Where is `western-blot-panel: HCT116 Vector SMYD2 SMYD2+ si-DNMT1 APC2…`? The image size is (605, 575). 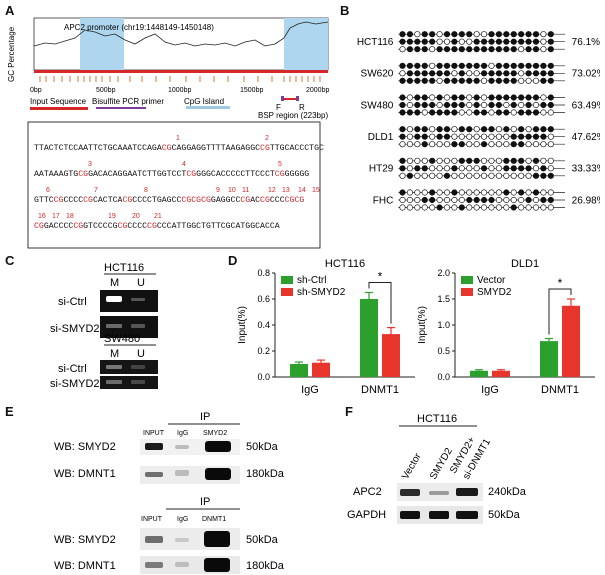
western-blot-panel: HCT116 Vector SMYD2 SMYD2+ si-DNMT1 APC2… is located at coordinates (437, 468).